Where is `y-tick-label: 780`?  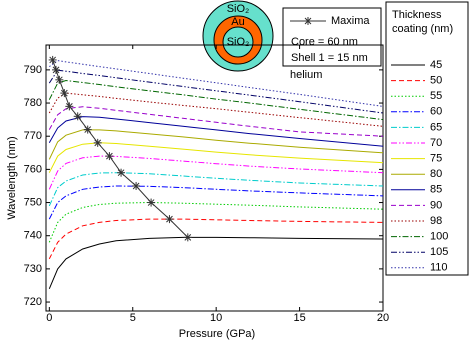
y-tick-label: 780 is located at coordinates (33, 103).